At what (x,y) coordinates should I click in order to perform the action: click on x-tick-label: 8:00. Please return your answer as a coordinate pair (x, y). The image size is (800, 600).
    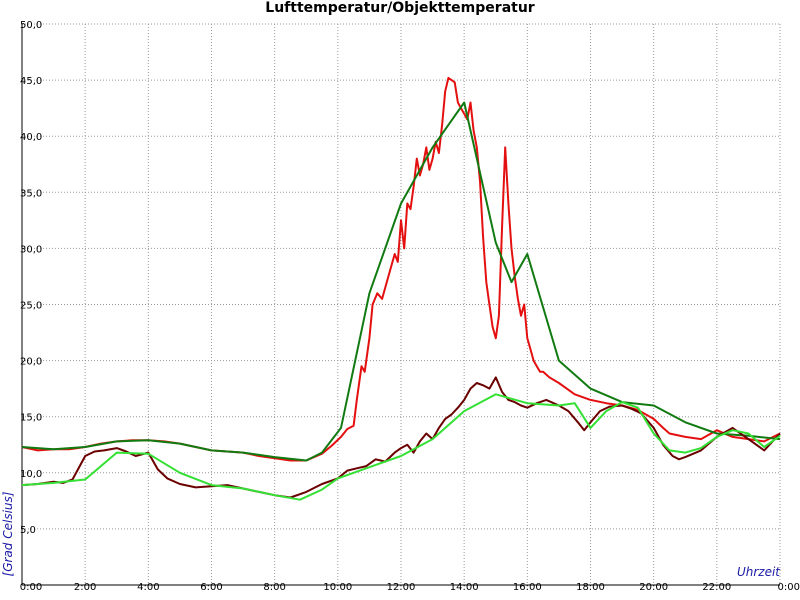
    Looking at the image, I should click on (274, 587).